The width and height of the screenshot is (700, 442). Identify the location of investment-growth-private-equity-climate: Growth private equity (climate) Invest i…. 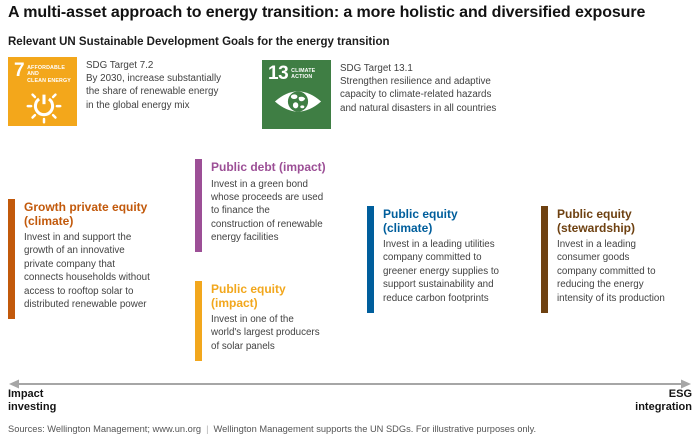
(95, 259).